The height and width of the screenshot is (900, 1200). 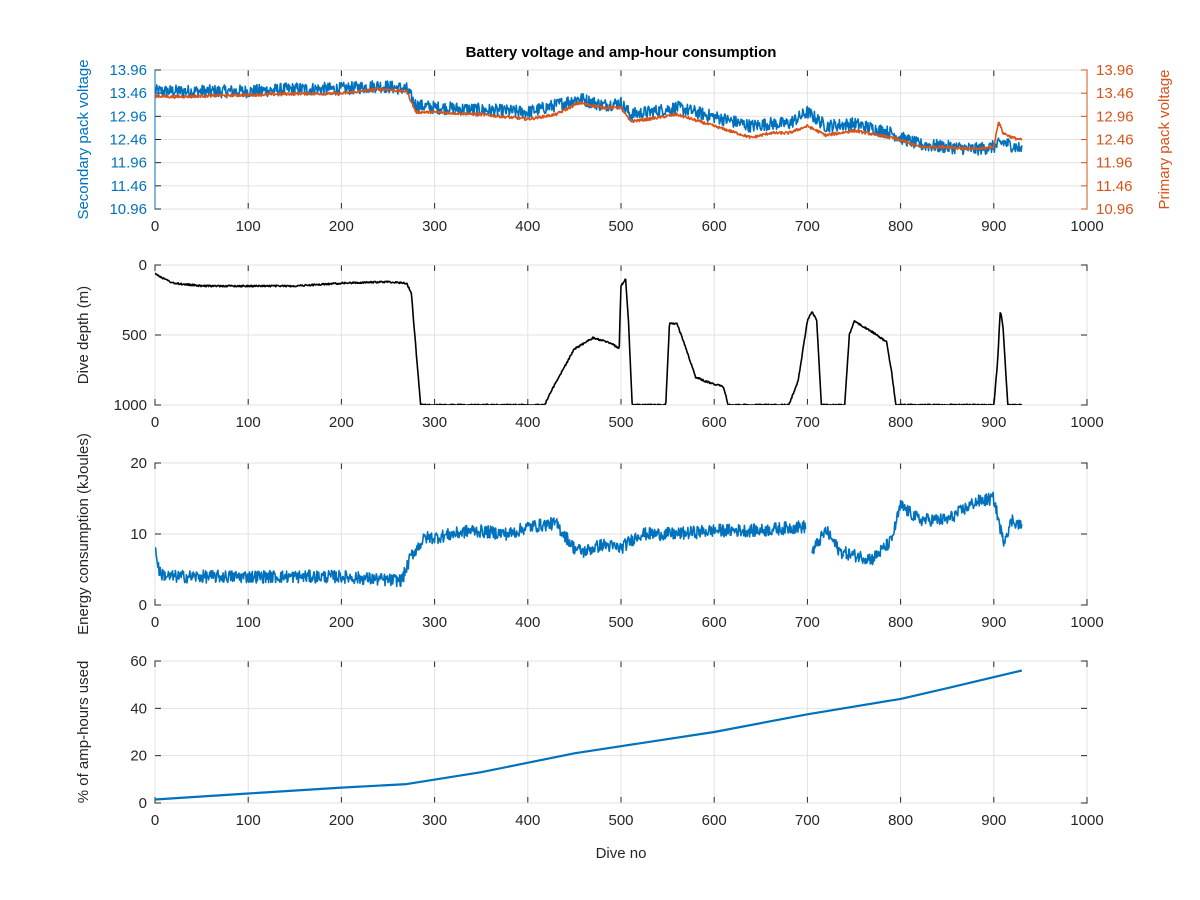 I want to click on y-right-tick-label: 11.96, so click(x=1114, y=163).